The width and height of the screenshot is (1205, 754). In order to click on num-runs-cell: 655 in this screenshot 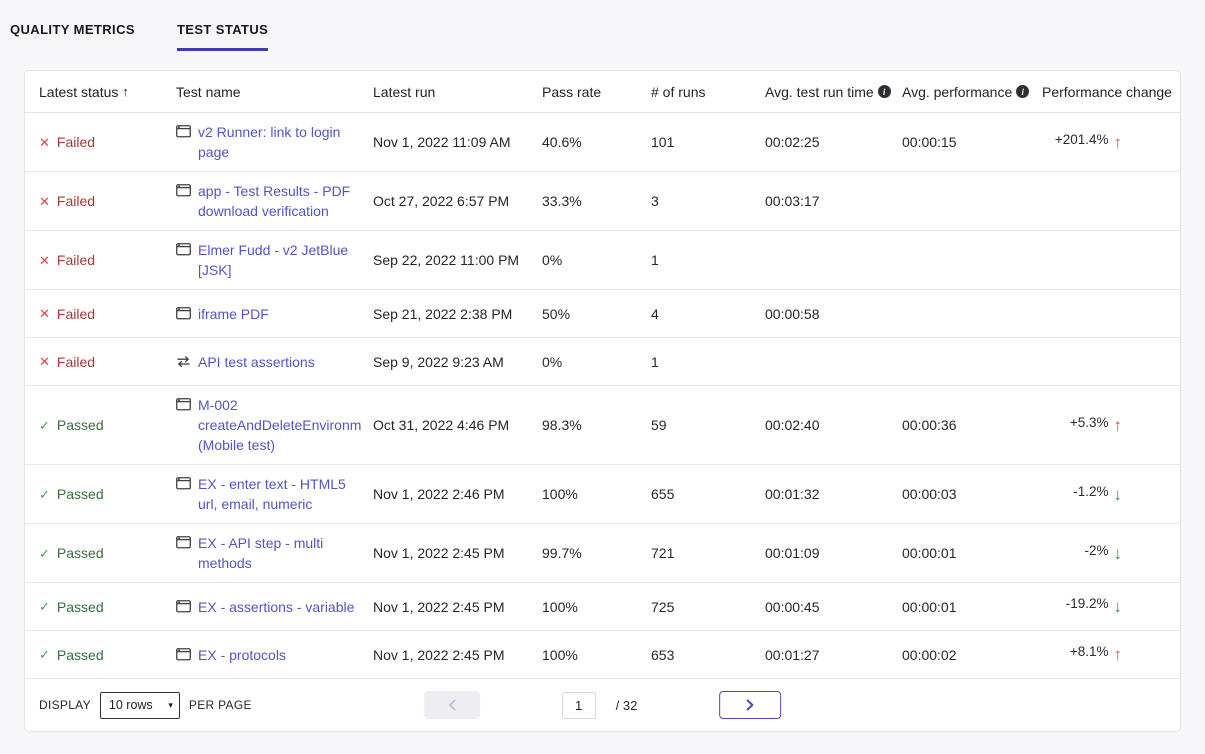, I will do `click(663, 494)`.